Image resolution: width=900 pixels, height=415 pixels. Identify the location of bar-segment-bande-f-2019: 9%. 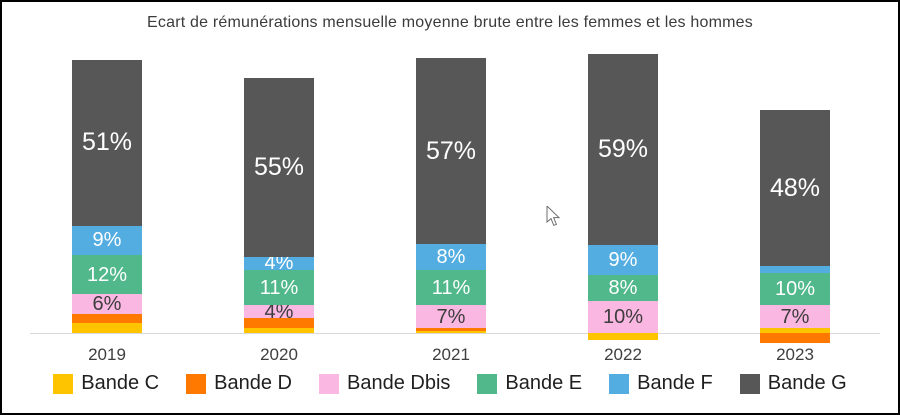
(107, 240).